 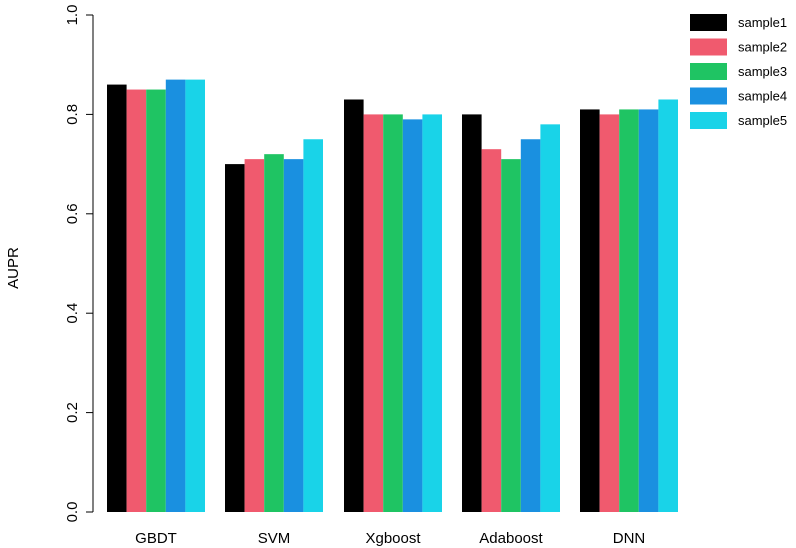 What do you see at coordinates (354, 306) in the screenshot?
I see `bar-Xgboost-sample1` at bounding box center [354, 306].